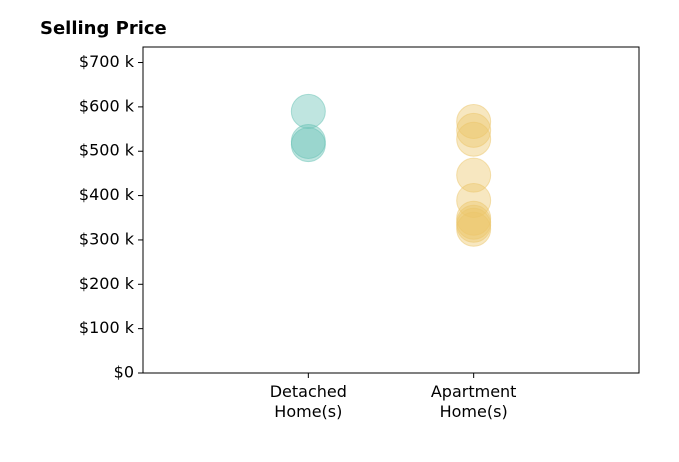  I want to click on y-tick-label: $700 k, so click(107, 61).